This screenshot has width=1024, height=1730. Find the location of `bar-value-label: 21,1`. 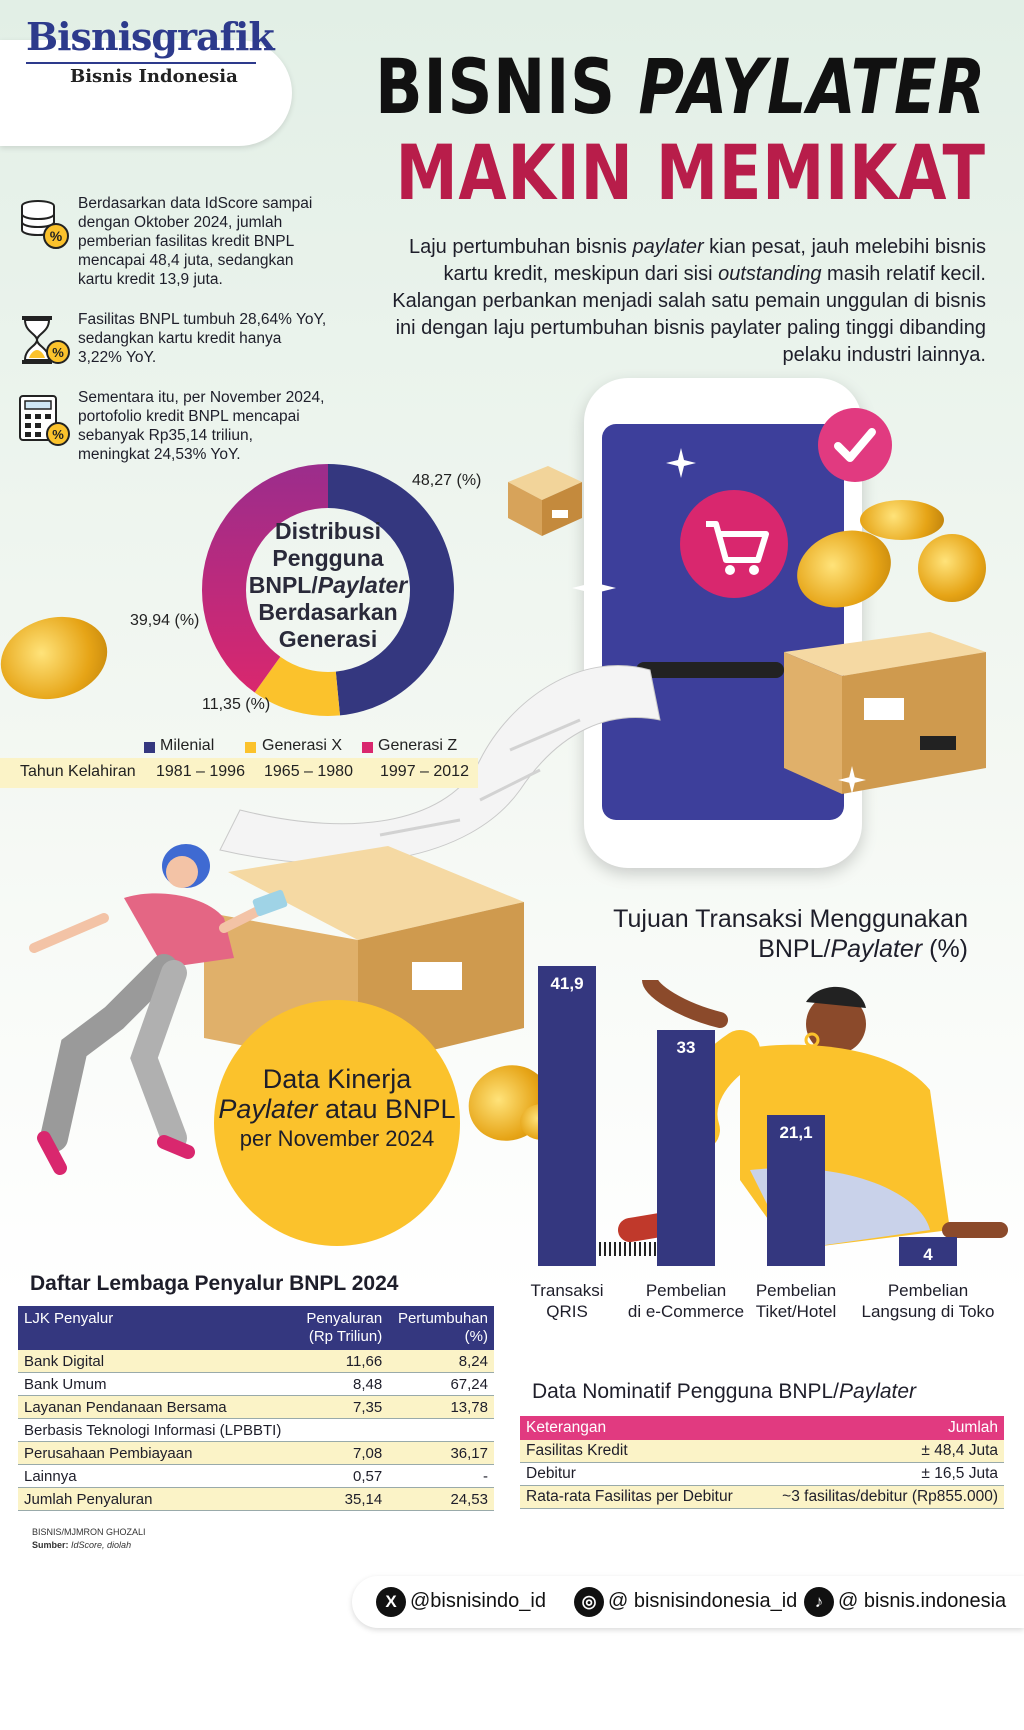

bar-value-label: 21,1 is located at coordinates (796, 1132).